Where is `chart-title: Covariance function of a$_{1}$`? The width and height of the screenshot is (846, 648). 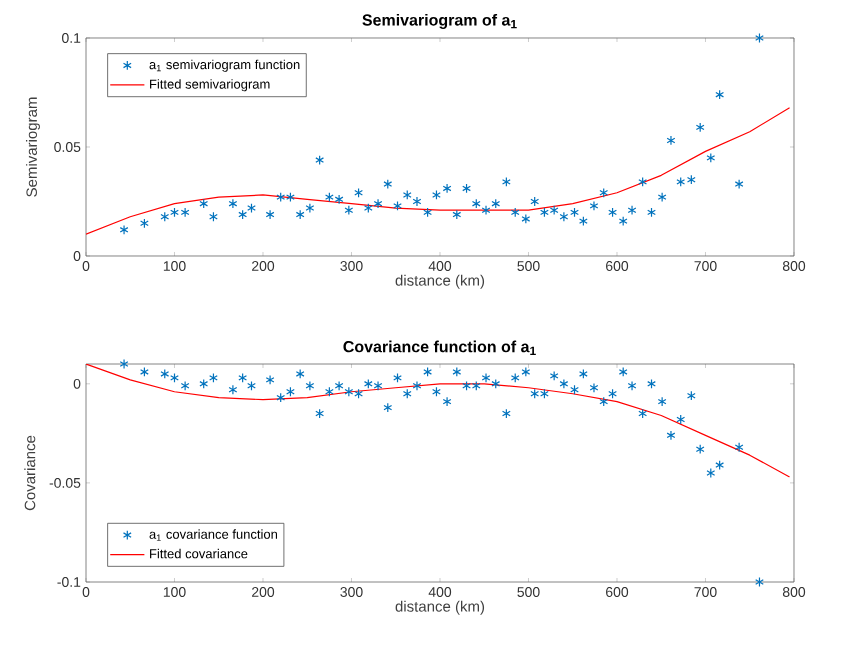
chart-title: Covariance function of a$_{1}$ is located at coordinates (439, 347).